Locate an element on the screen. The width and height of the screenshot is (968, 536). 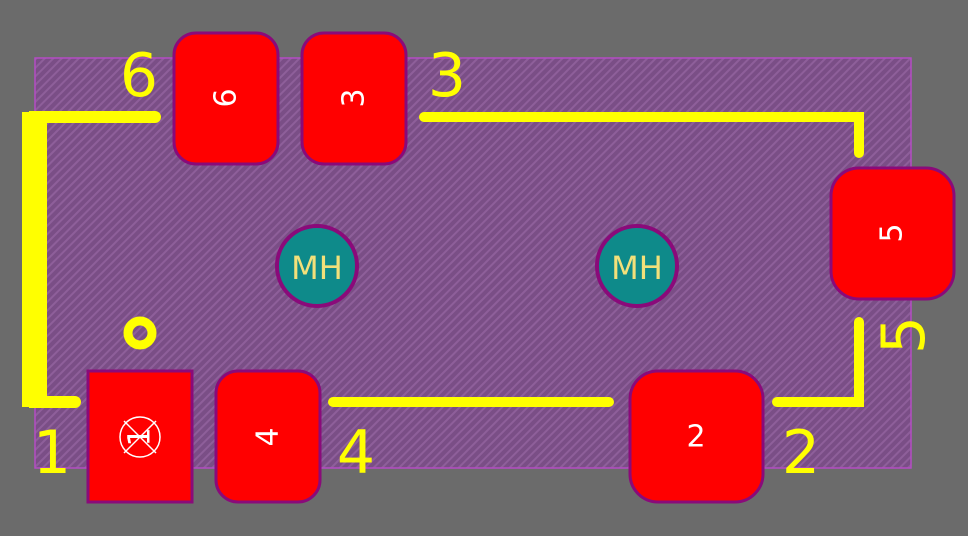
pad-5-number: 5 is located at coordinates (892, 232).